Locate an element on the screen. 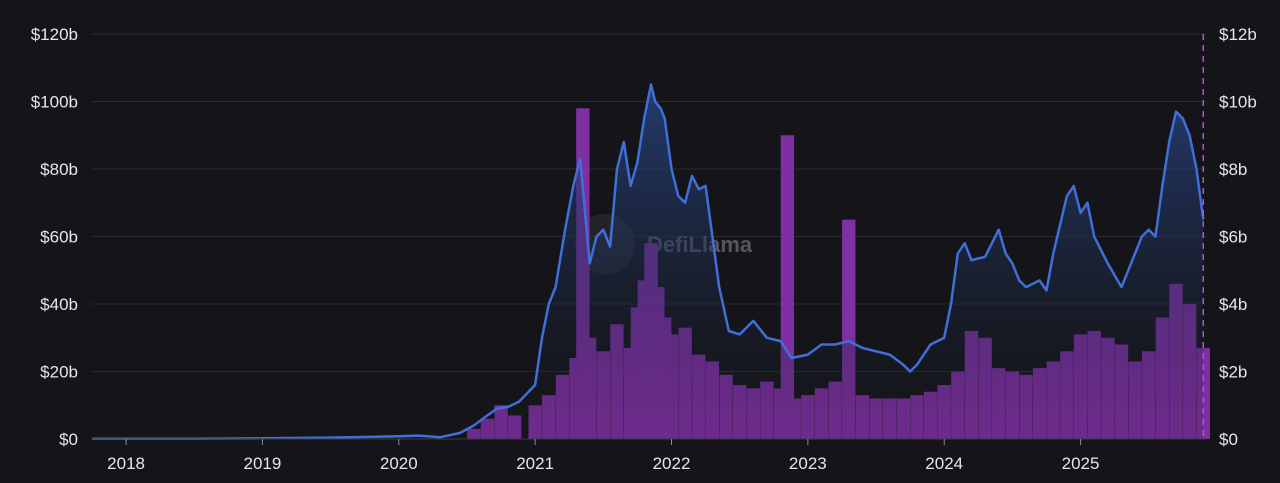  left-y-tick-label: $20b is located at coordinates (59, 372).